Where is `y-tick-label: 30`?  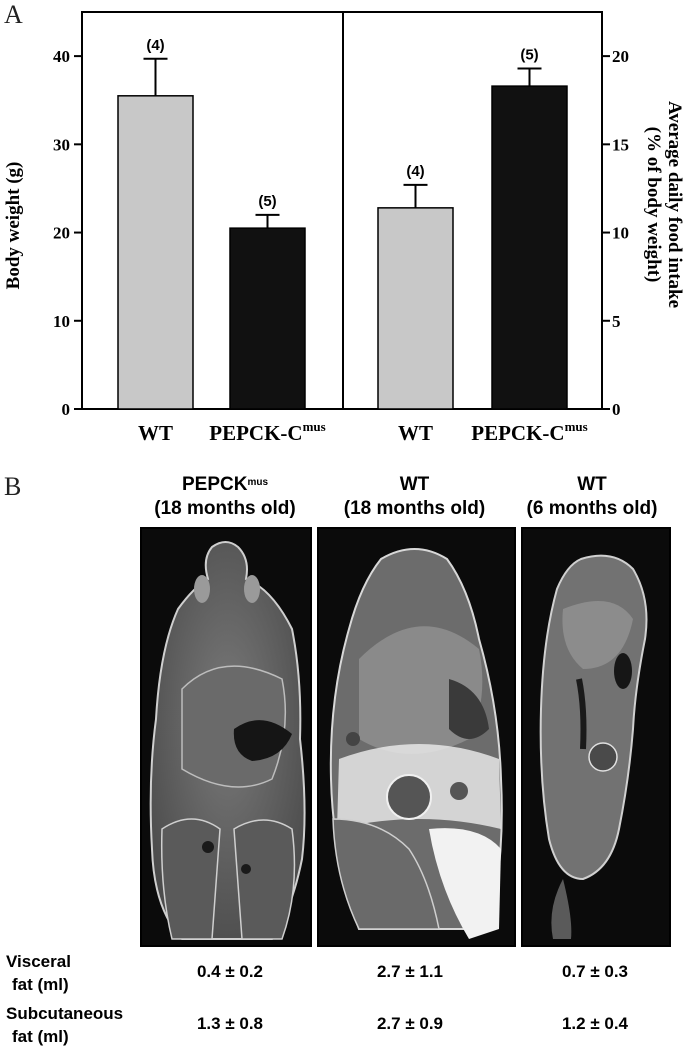
y-tick-label: 30 is located at coordinates (61, 144).